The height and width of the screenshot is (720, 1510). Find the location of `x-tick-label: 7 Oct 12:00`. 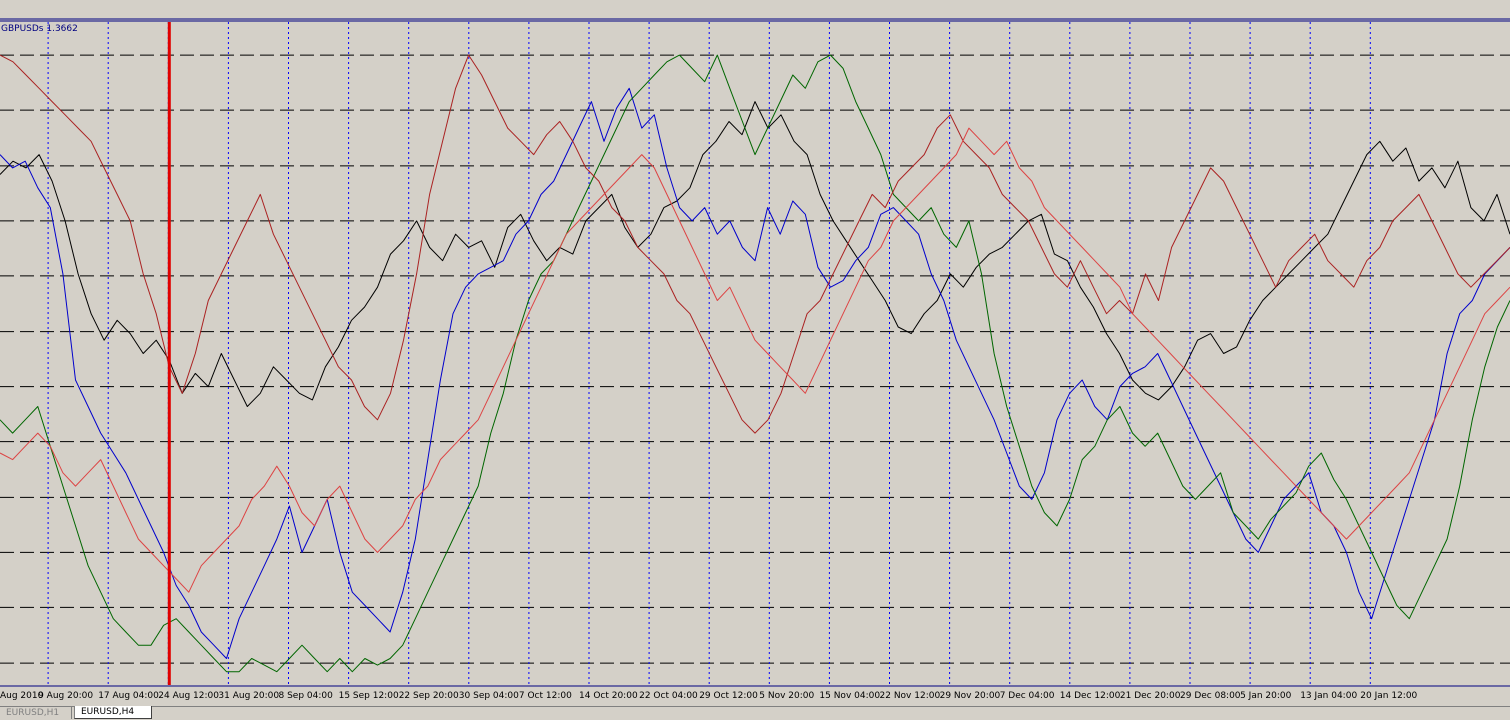

x-tick-label: 7 Oct 12:00 is located at coordinates (545, 696).